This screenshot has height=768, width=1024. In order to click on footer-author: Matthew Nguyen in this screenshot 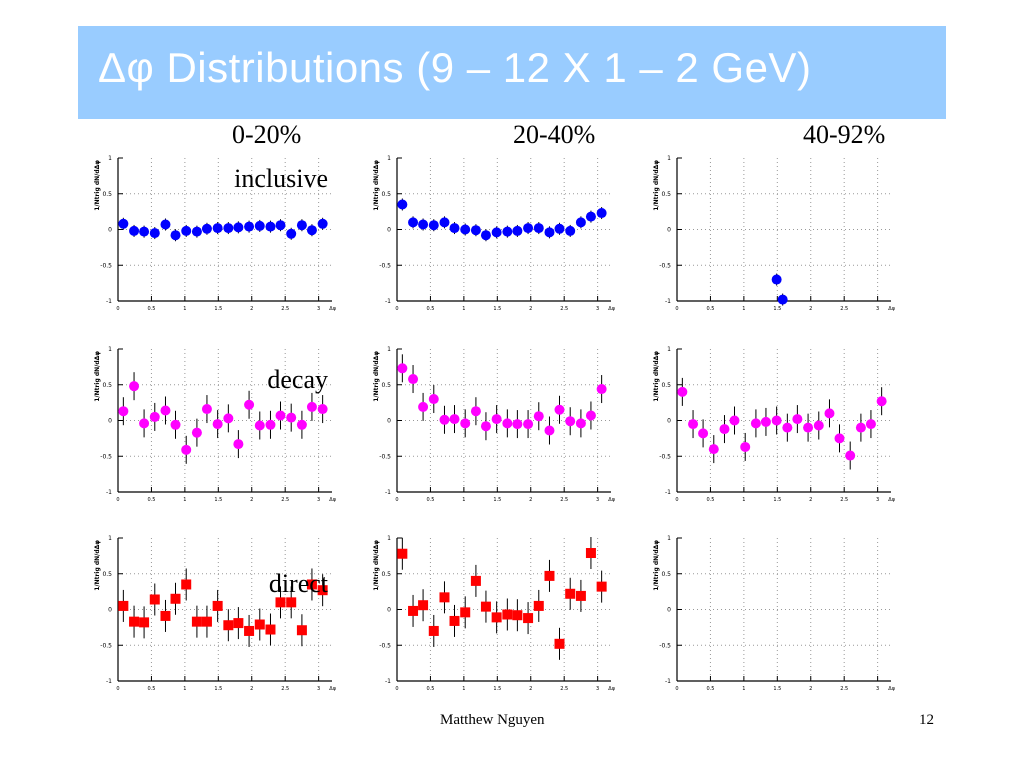, I will do `click(492, 720)`.